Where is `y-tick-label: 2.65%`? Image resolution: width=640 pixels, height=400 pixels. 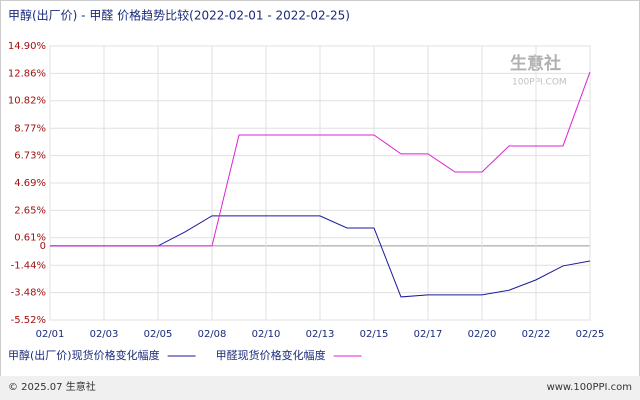 y-tick-label: 2.65% is located at coordinates (30, 210).